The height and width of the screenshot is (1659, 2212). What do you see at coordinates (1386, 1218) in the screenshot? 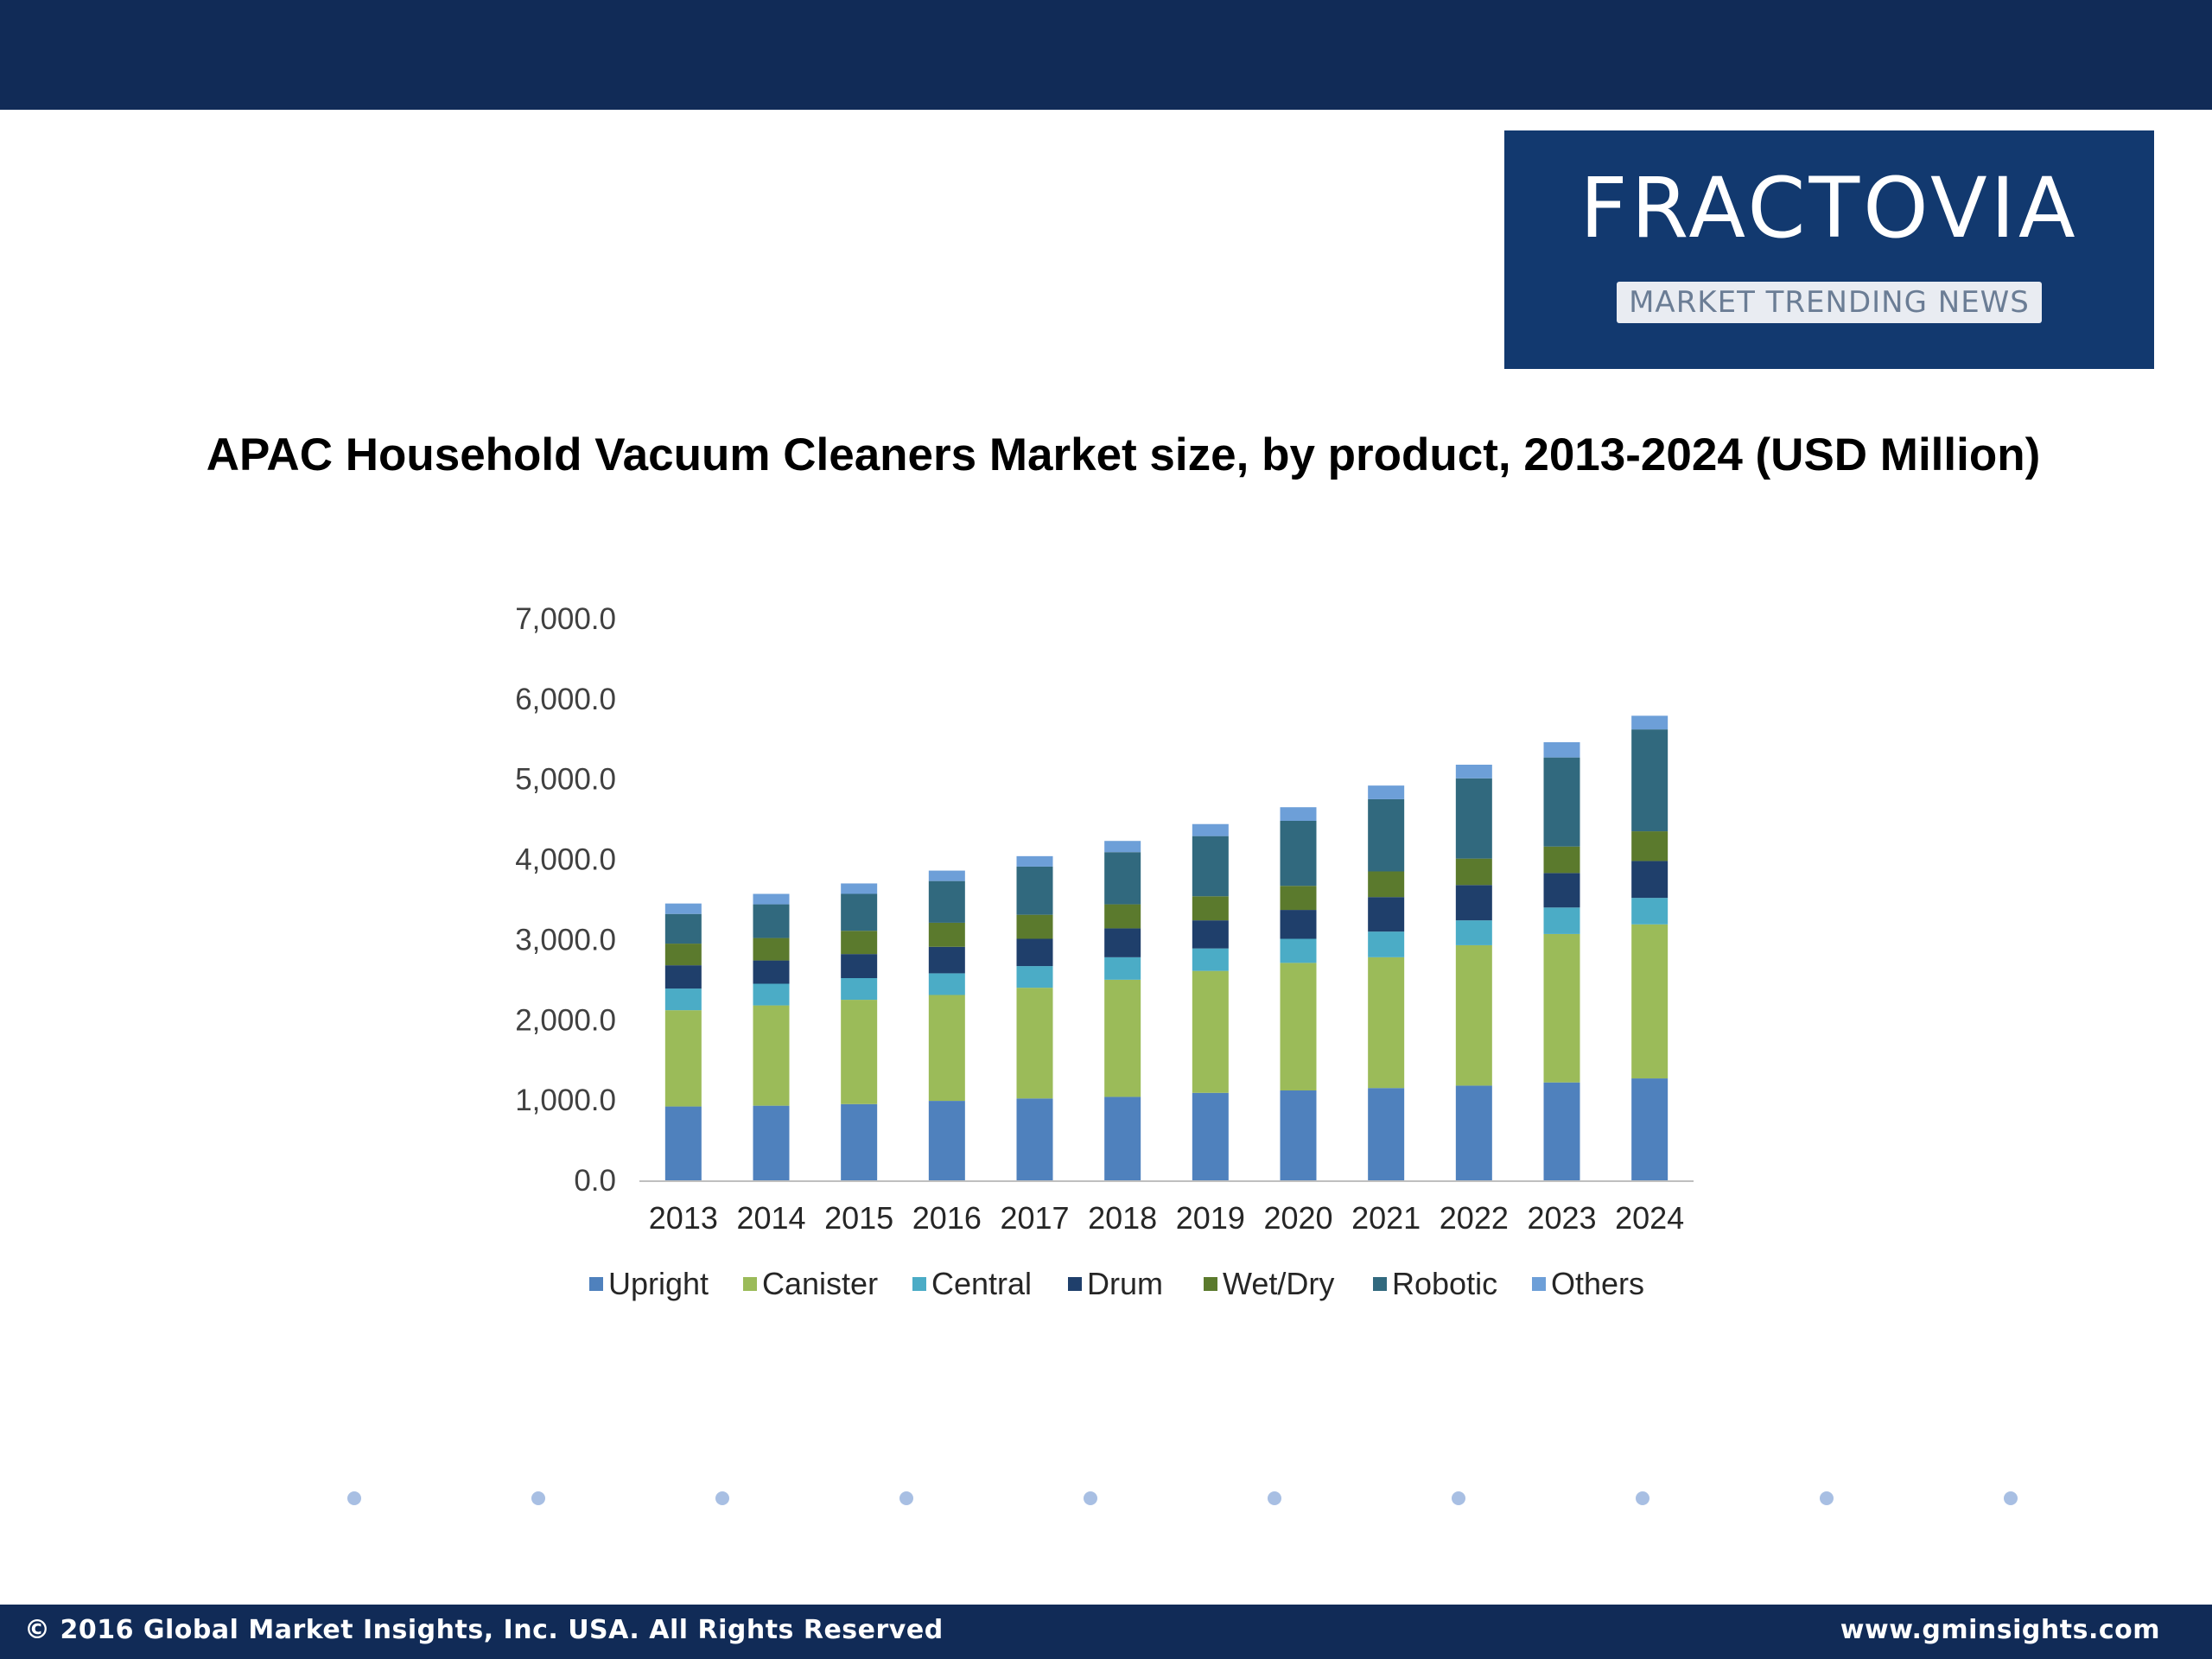
I see `x-tick-label: 2021` at bounding box center [1386, 1218].